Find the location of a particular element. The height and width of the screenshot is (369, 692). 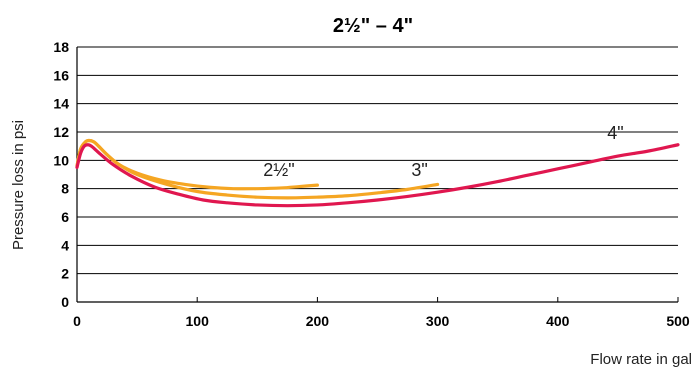

series-labels: 2½" 3" 4" is located at coordinates (443, 151).